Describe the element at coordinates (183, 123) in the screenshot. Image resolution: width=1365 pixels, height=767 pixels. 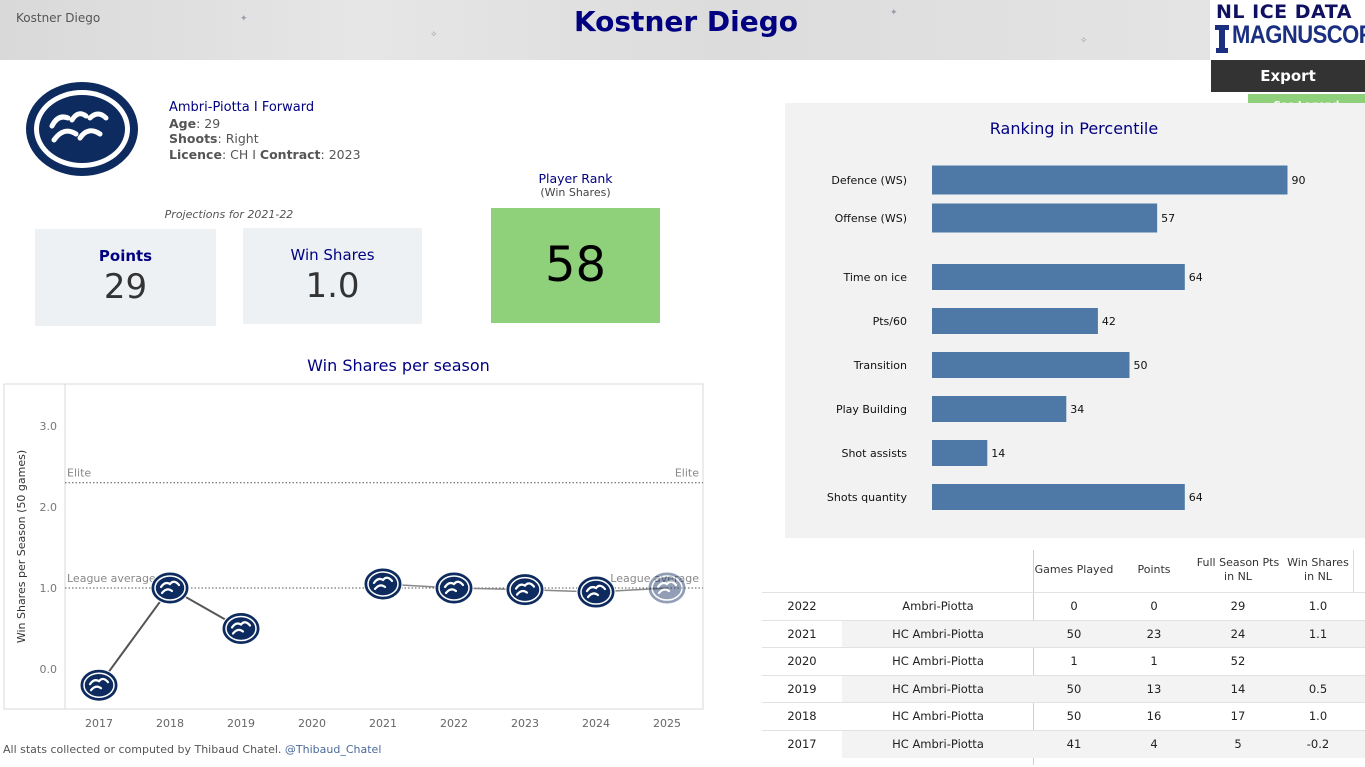
I see `age-label: Age` at that location.